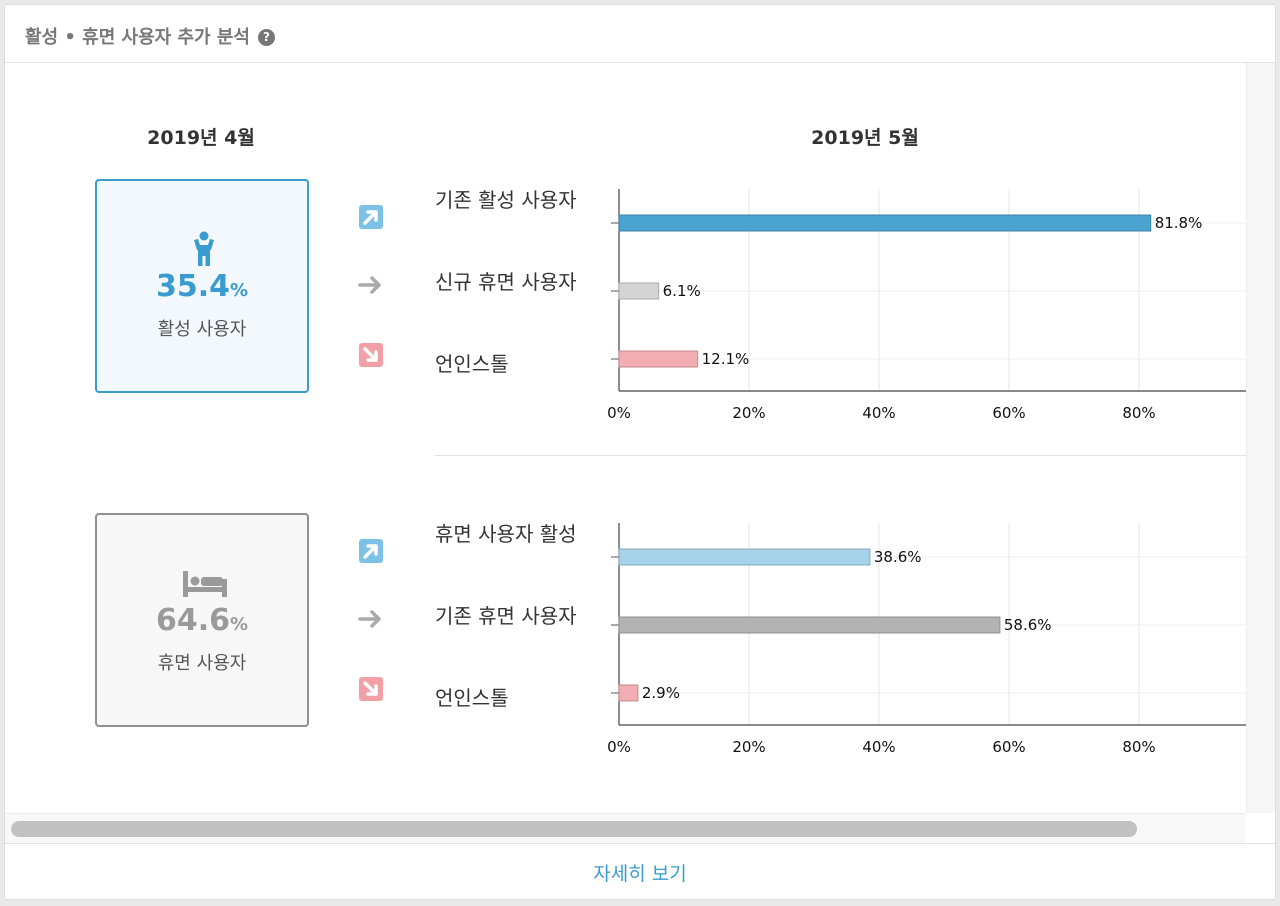 This screenshot has width=1280, height=906. What do you see at coordinates (506, 282) in the screenshot?
I see `row-label-new-dormant: 신규 휴면 사용자` at bounding box center [506, 282].